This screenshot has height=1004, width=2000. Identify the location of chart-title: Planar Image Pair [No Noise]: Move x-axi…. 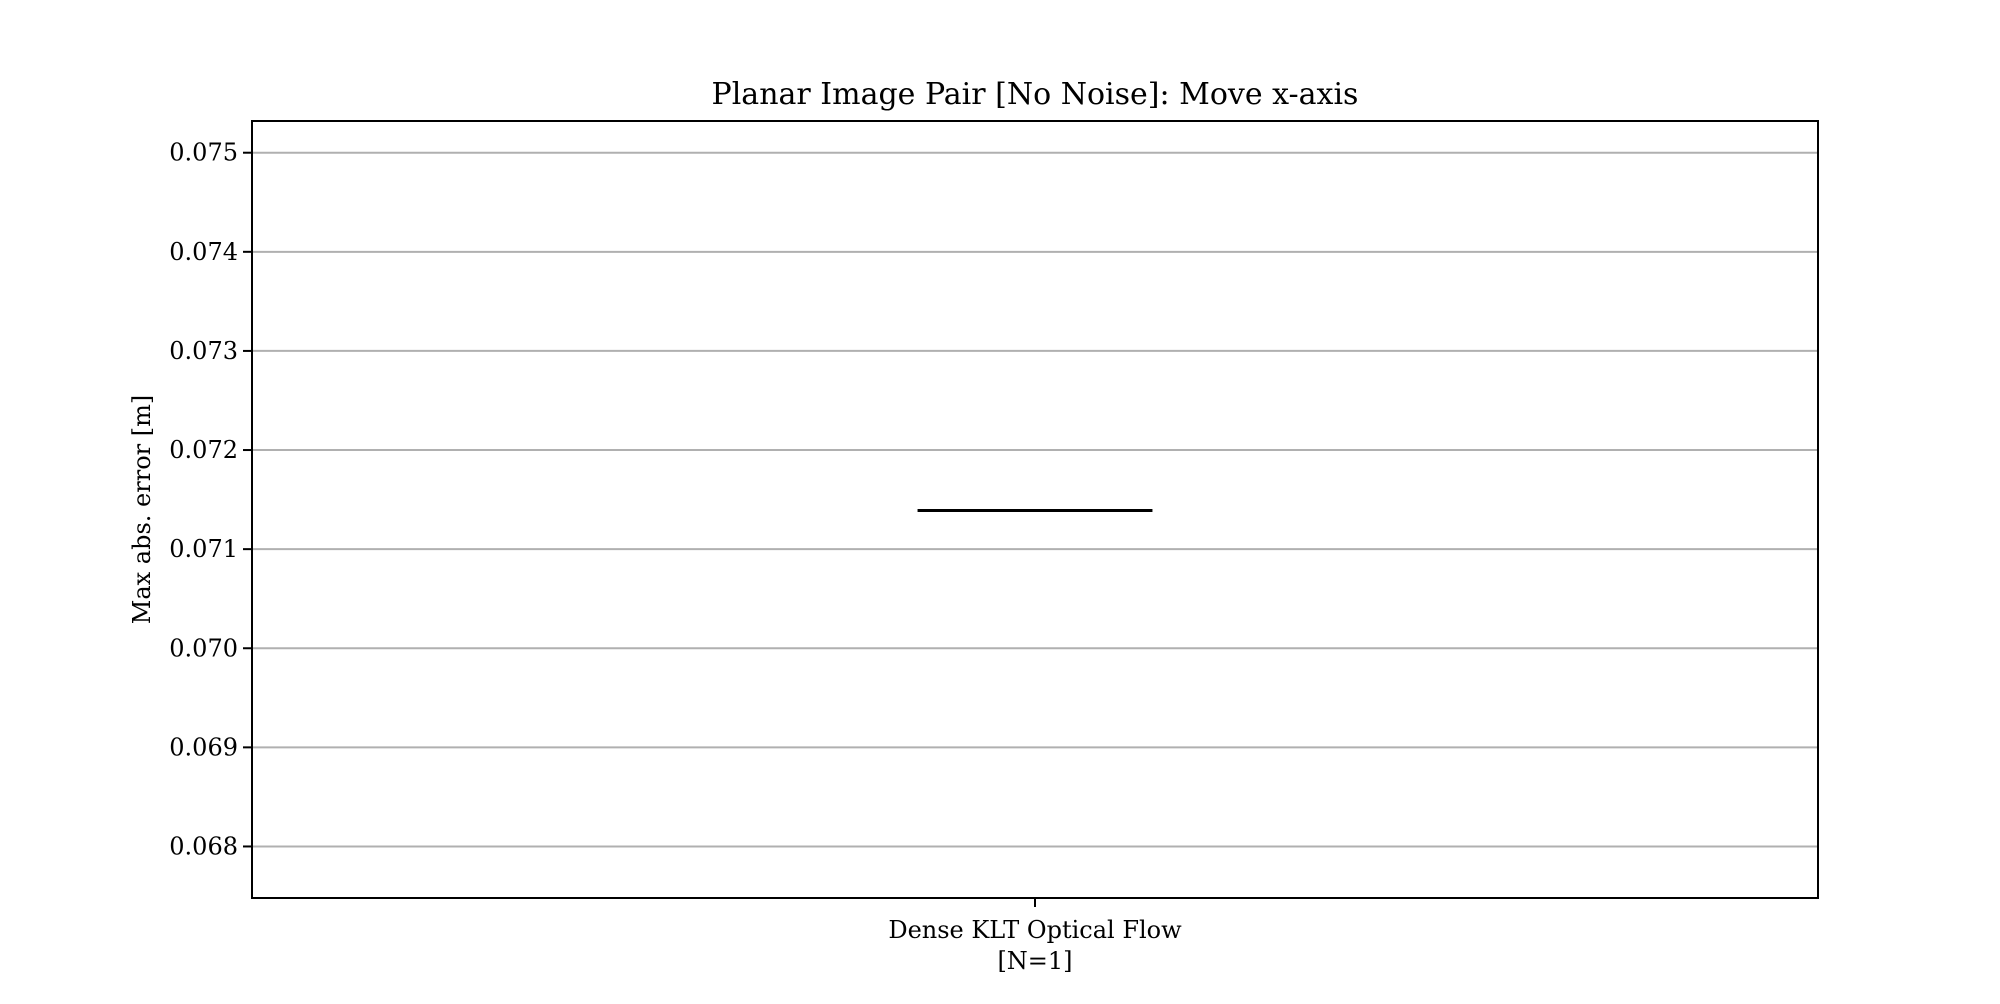
(1035, 94).